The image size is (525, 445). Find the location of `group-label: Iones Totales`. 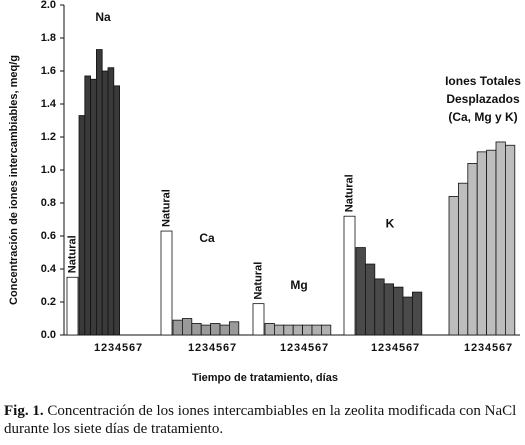

group-label: Iones Totales is located at coordinates (483, 81).